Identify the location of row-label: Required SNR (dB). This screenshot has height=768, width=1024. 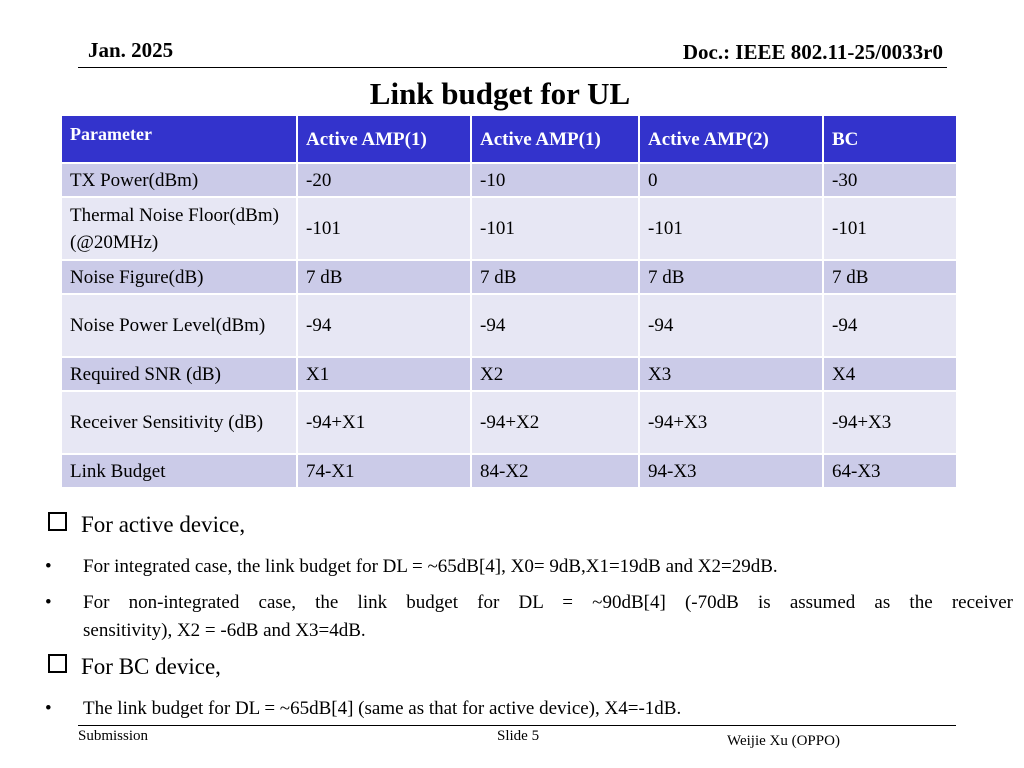
(179, 374).